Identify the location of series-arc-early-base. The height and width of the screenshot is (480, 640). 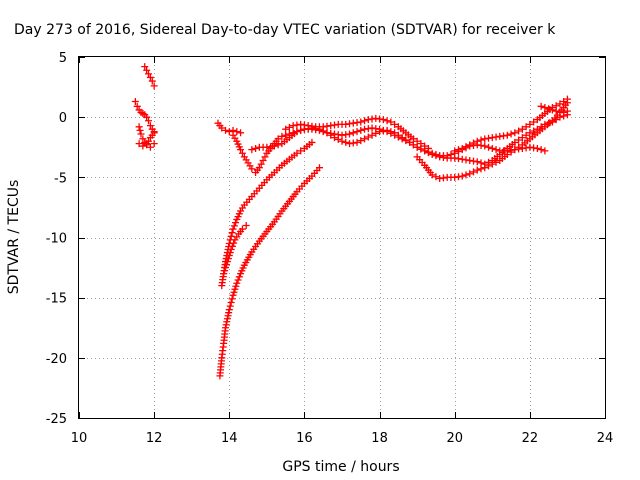
(146, 145).